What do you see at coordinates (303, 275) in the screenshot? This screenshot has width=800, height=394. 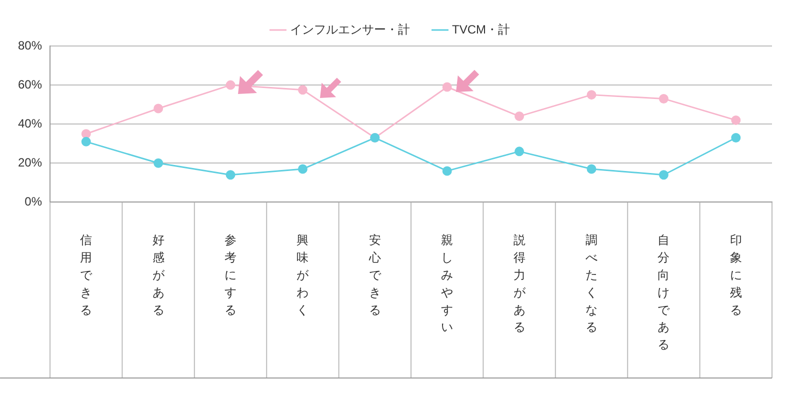 I see `x-tick-label: 興味がわく` at bounding box center [303, 275].